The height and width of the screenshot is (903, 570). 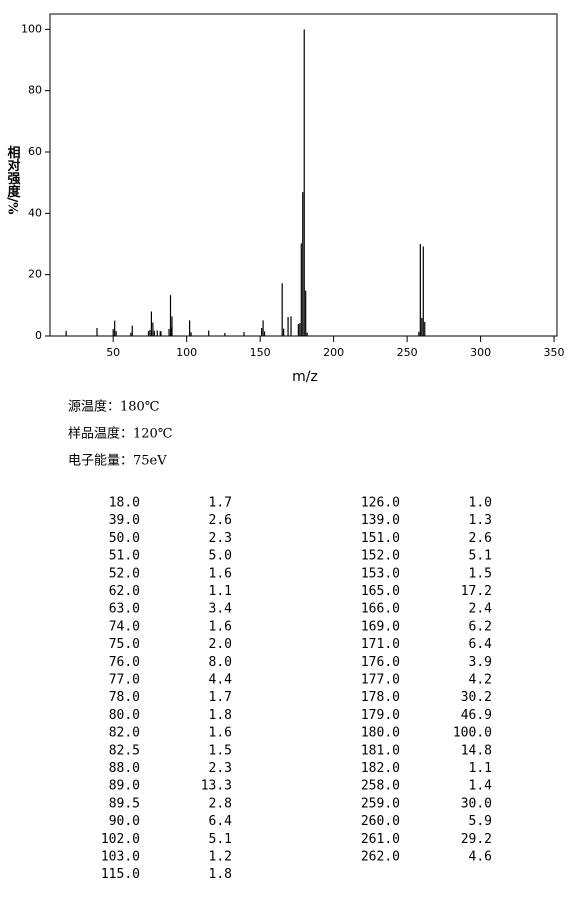 What do you see at coordinates (380, 697) in the screenshot?
I see `mz-cell: 178.0` at bounding box center [380, 697].